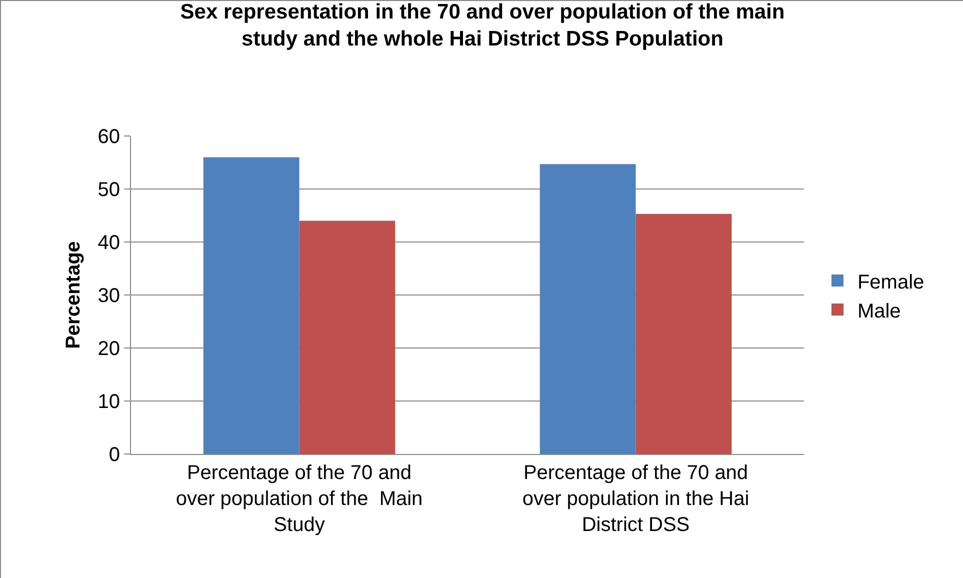 The image size is (963, 578). I want to click on y-tick-label: 50, so click(109, 190).